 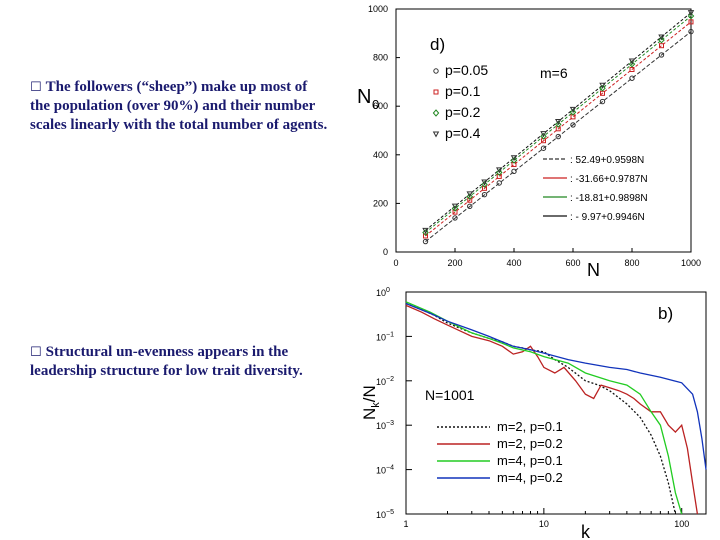 What do you see at coordinates (378, 9) in the screenshot?
I see `y-tick-label: 1000` at bounding box center [378, 9].